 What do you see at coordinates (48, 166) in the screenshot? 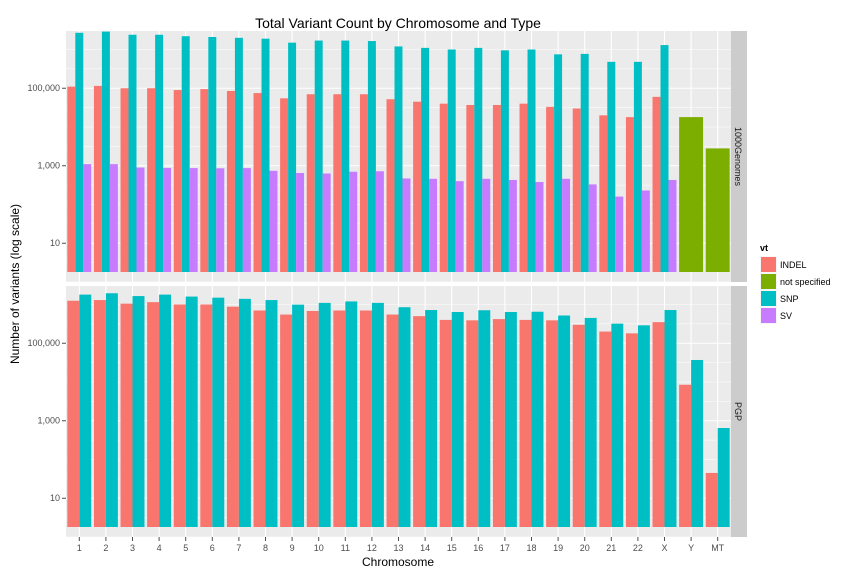
I see `y-tick-label: 1,000` at bounding box center [48, 166].